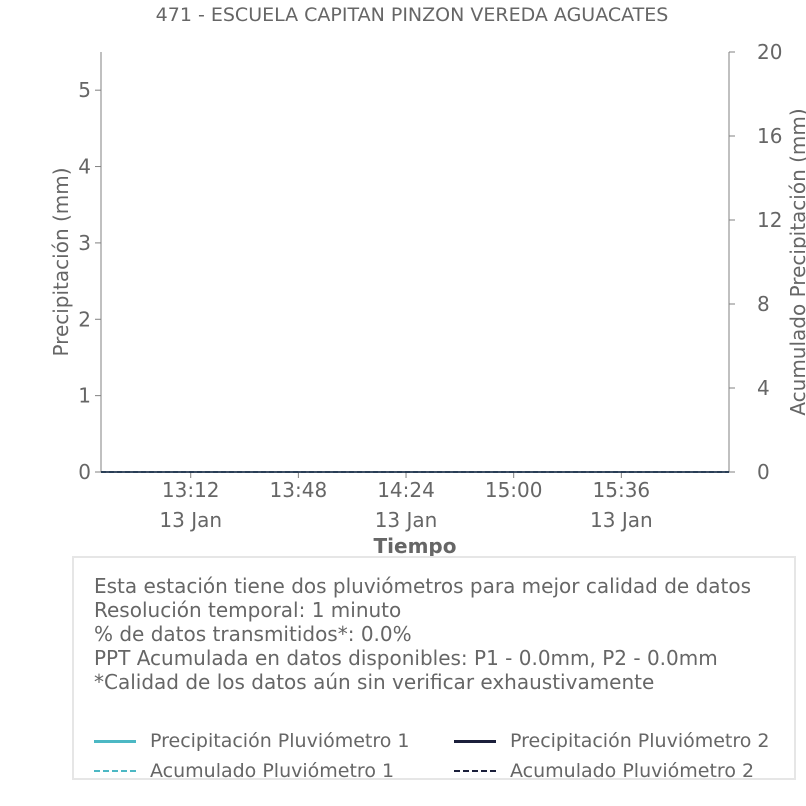 The height and width of the screenshot is (806, 806). I want to click on legend-item-acum-p1: Acumulado Pluviómetro 1, so click(244, 771).